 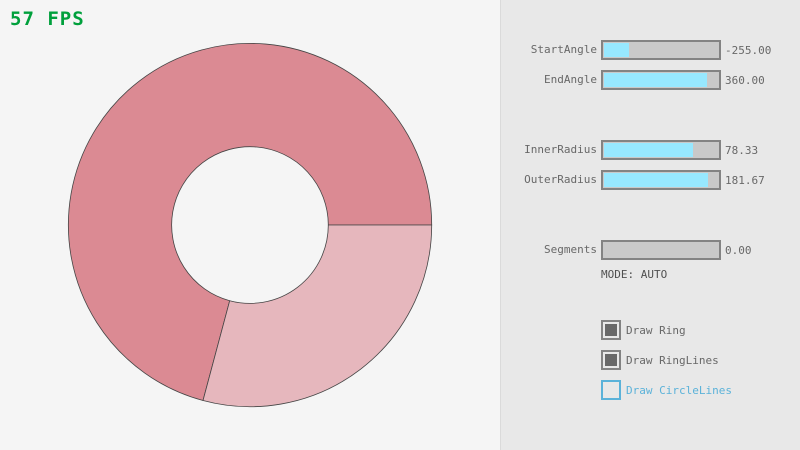 I want to click on checkbox-draw-ring-lines: Draw RingLines, so click(x=700, y=360).